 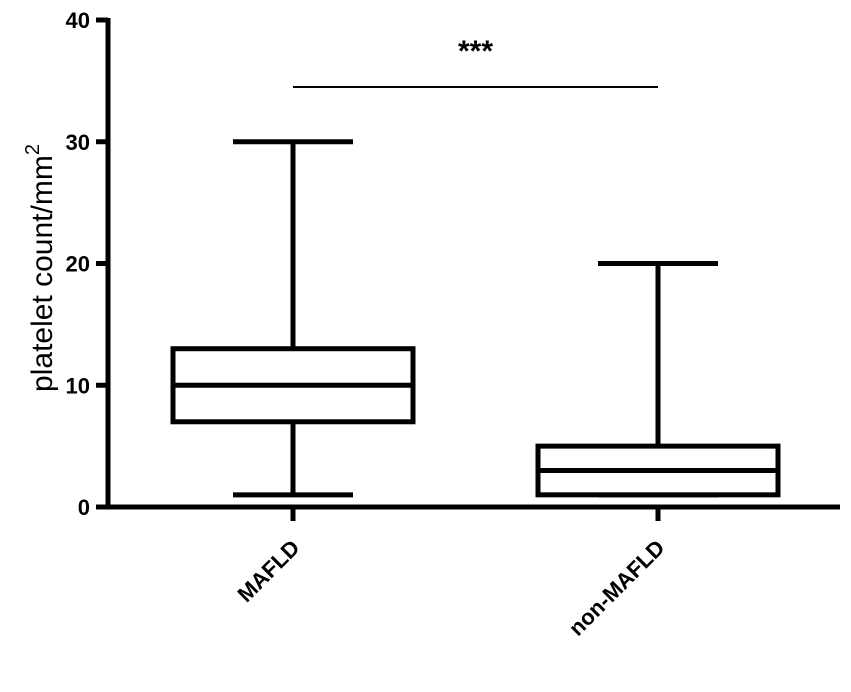 What do you see at coordinates (33, 149) in the screenshot?
I see `y-axis-label-superscript: 2` at bounding box center [33, 149].